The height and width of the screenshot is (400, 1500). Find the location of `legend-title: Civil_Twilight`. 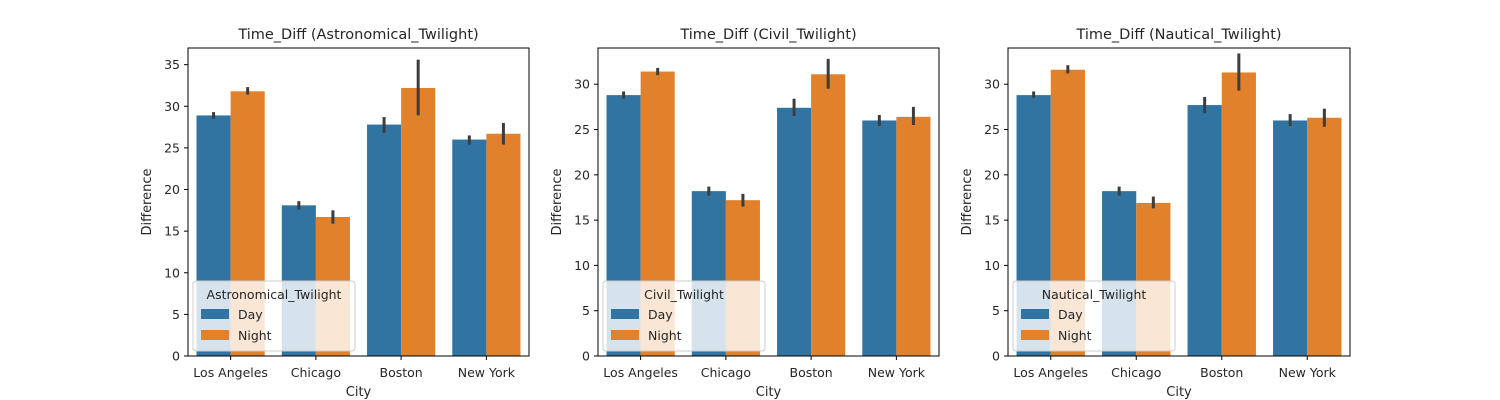

legend-title: Civil_Twilight is located at coordinates (684, 294).